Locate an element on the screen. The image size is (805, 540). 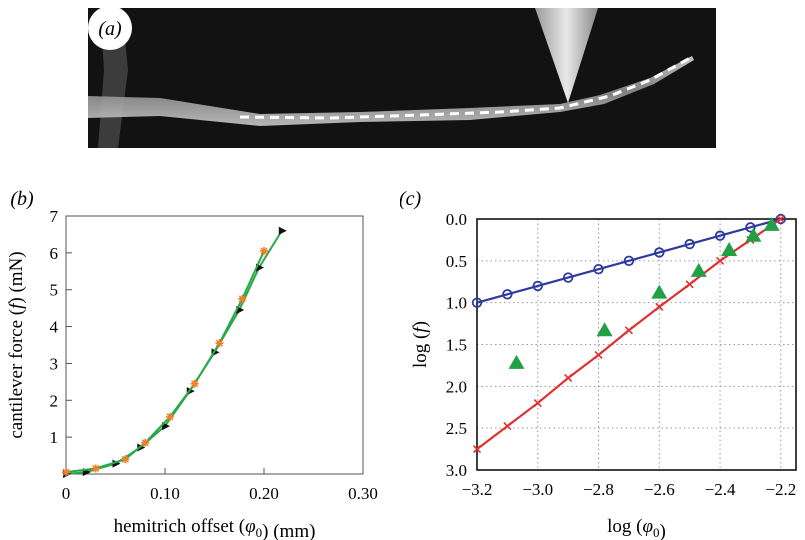
x-tick-label-origin: 0 is located at coordinates (66, 493).